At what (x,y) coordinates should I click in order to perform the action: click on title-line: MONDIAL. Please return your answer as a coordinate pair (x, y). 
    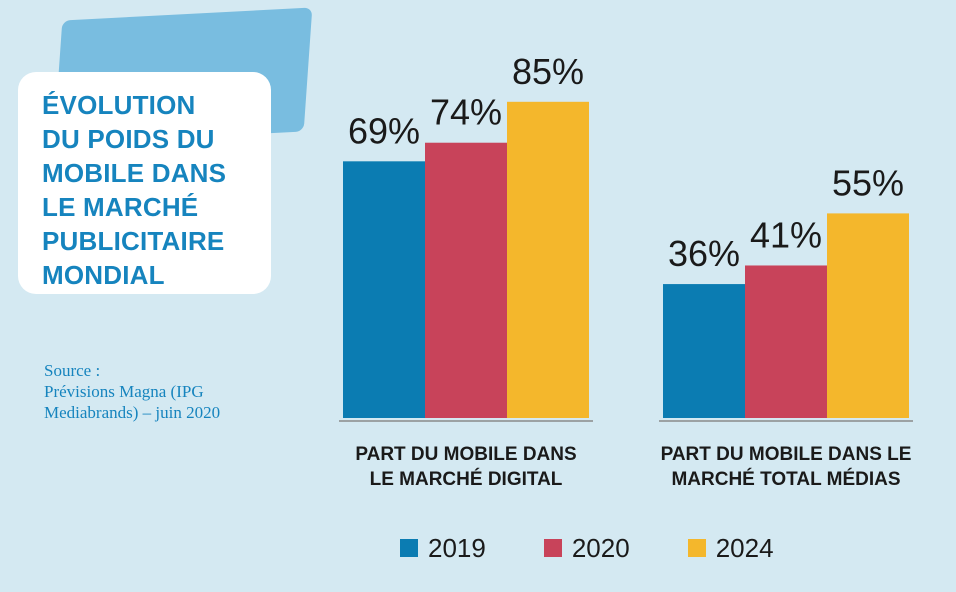
    Looking at the image, I should click on (103, 275).